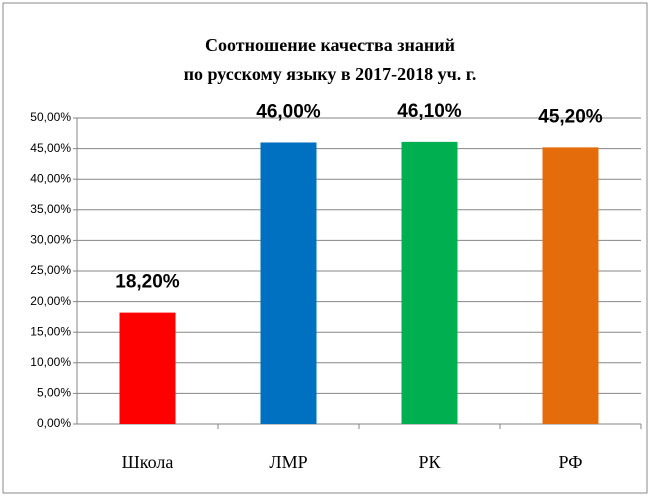 The width and height of the screenshot is (651, 497). I want to click on x-tick-label: РФ, so click(571, 462).